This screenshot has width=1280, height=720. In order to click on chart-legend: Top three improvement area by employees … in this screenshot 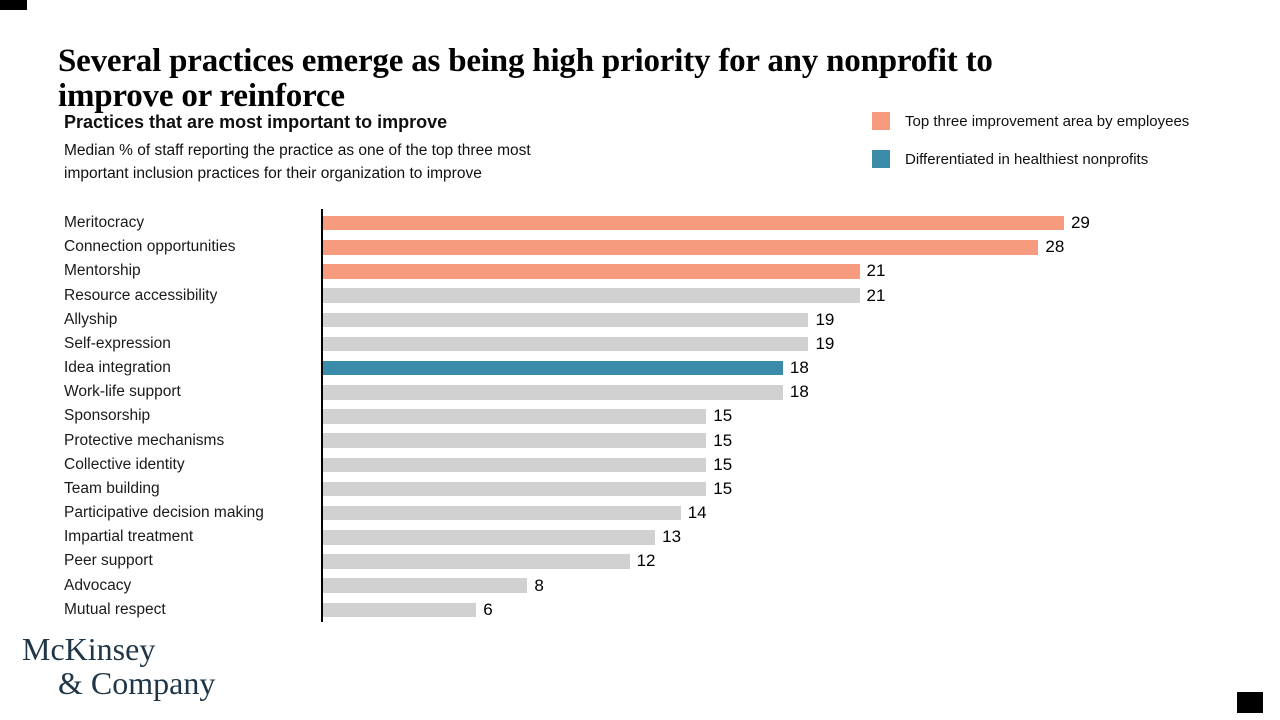, I will do `click(1030, 150)`.